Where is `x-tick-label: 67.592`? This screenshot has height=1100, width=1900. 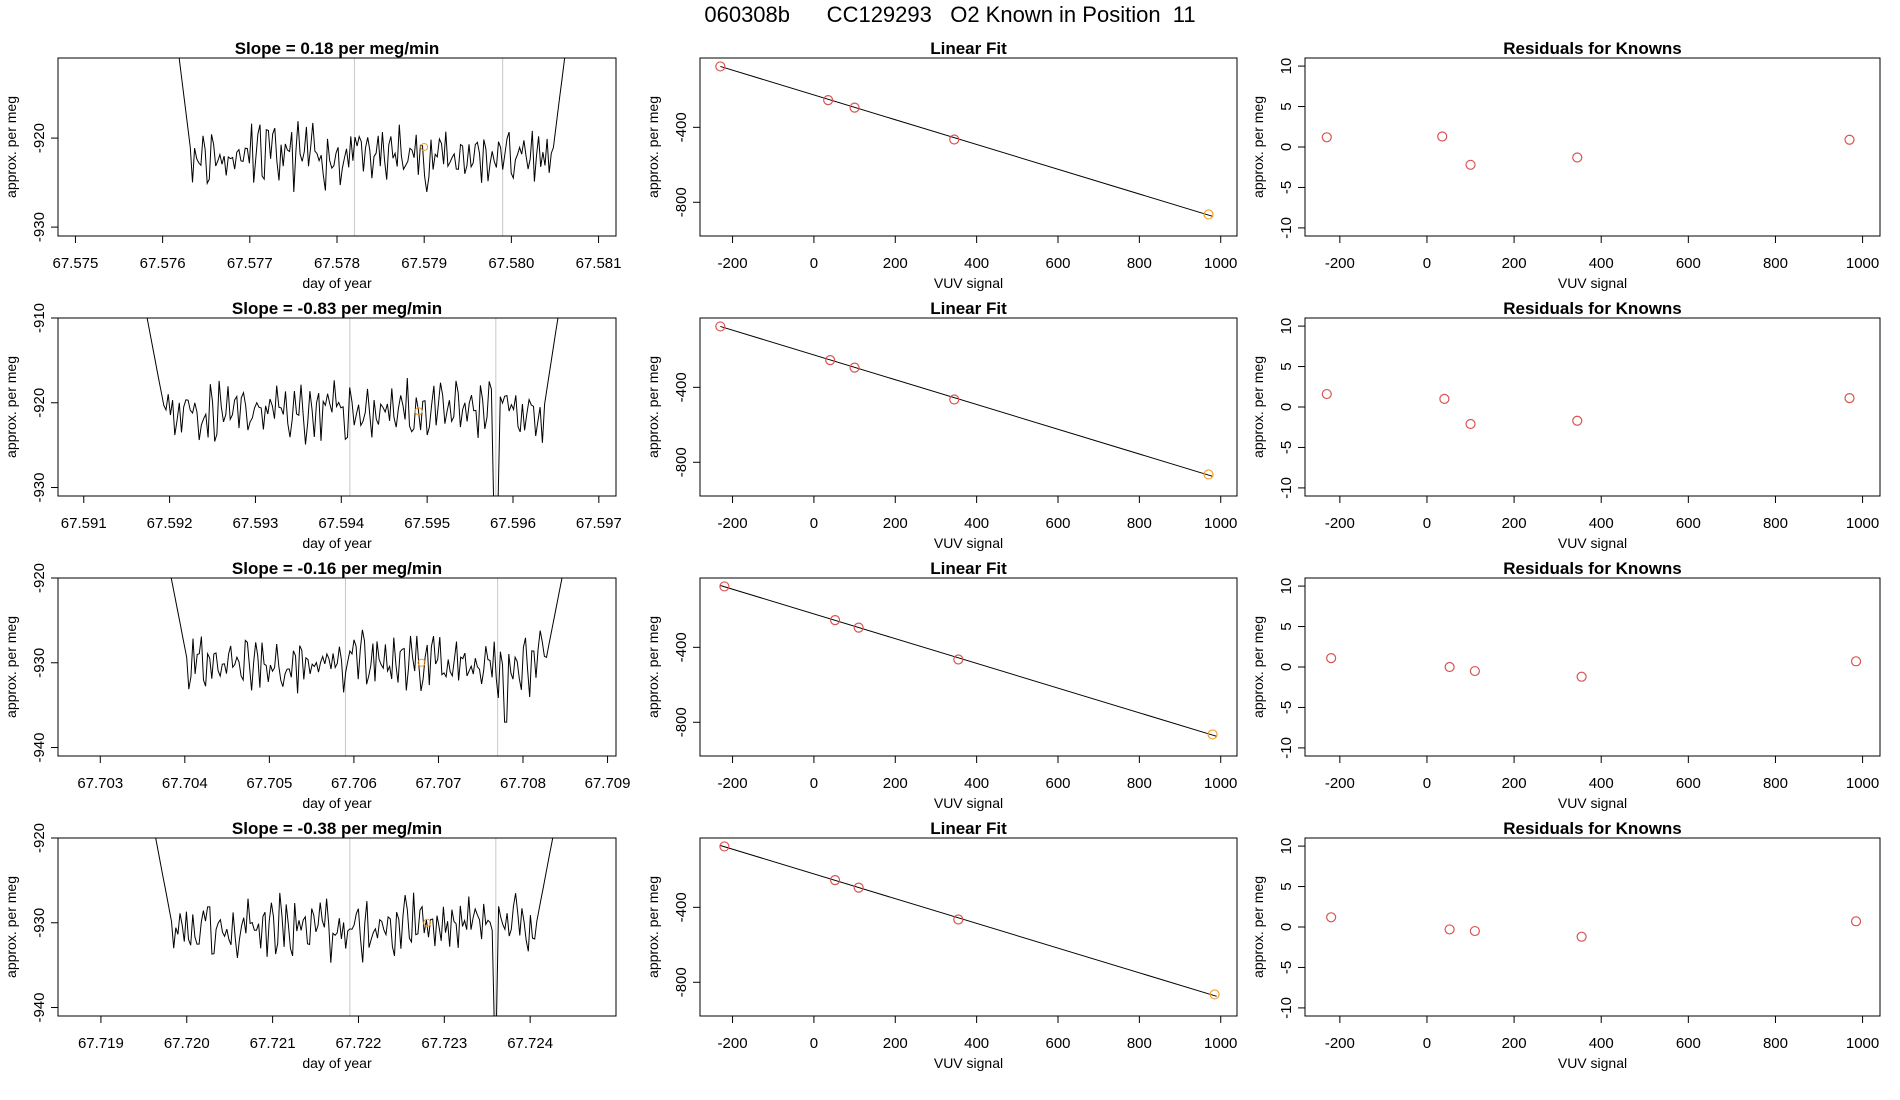 x-tick-label: 67.592 is located at coordinates (170, 523).